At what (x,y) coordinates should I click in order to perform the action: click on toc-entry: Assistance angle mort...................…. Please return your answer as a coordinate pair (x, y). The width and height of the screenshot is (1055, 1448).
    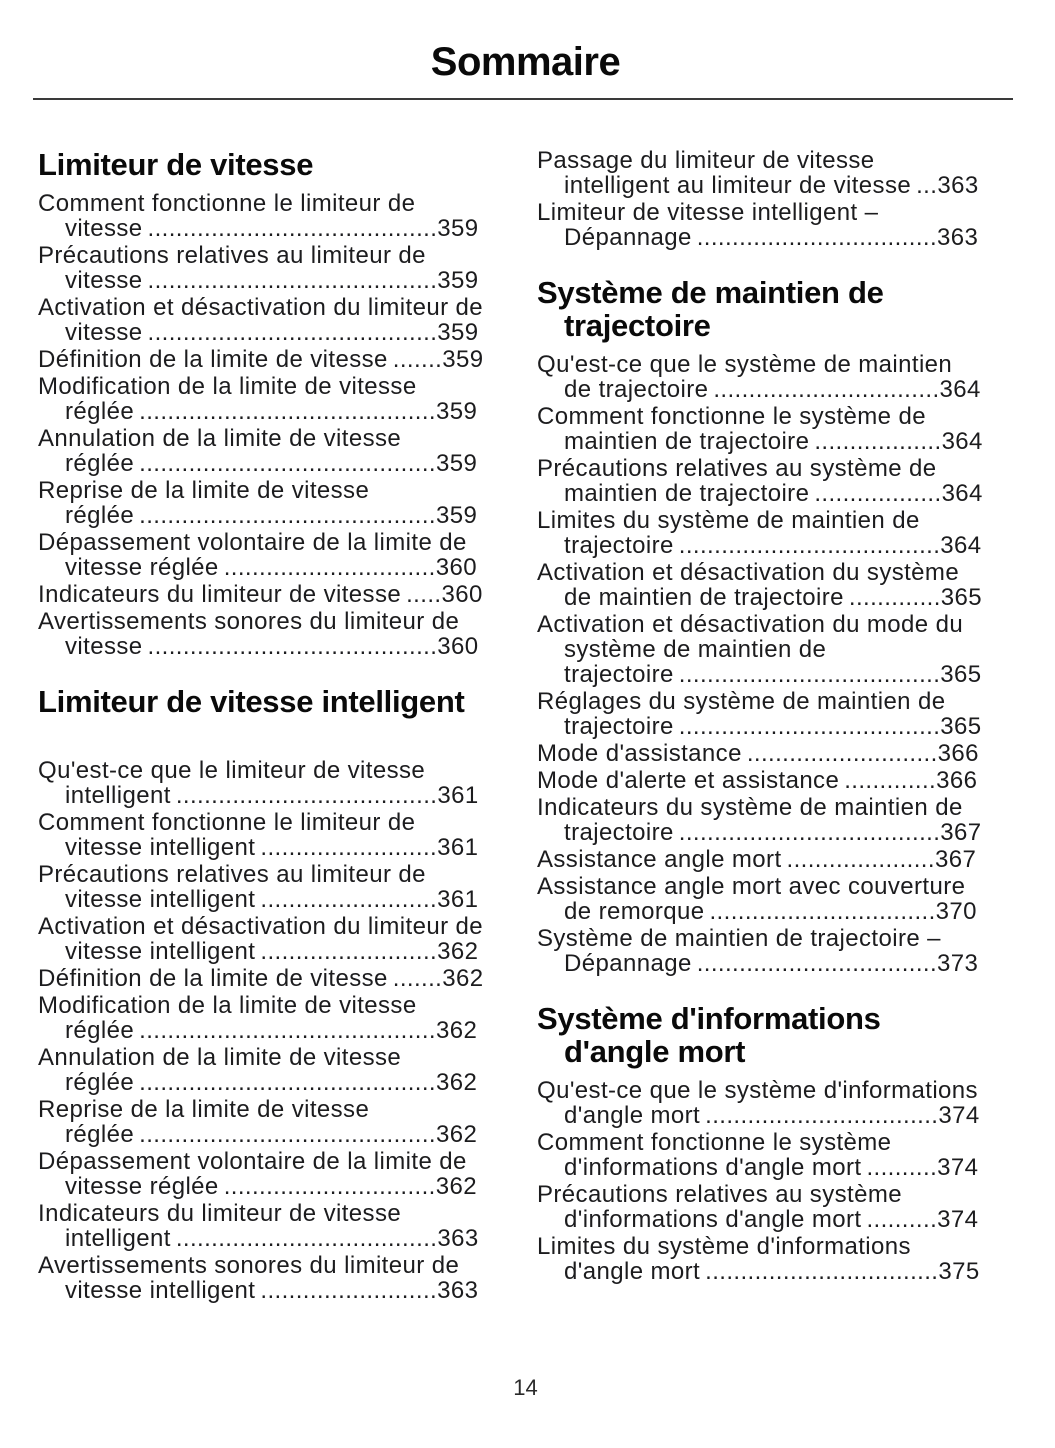
    Looking at the image, I should click on (760, 859).